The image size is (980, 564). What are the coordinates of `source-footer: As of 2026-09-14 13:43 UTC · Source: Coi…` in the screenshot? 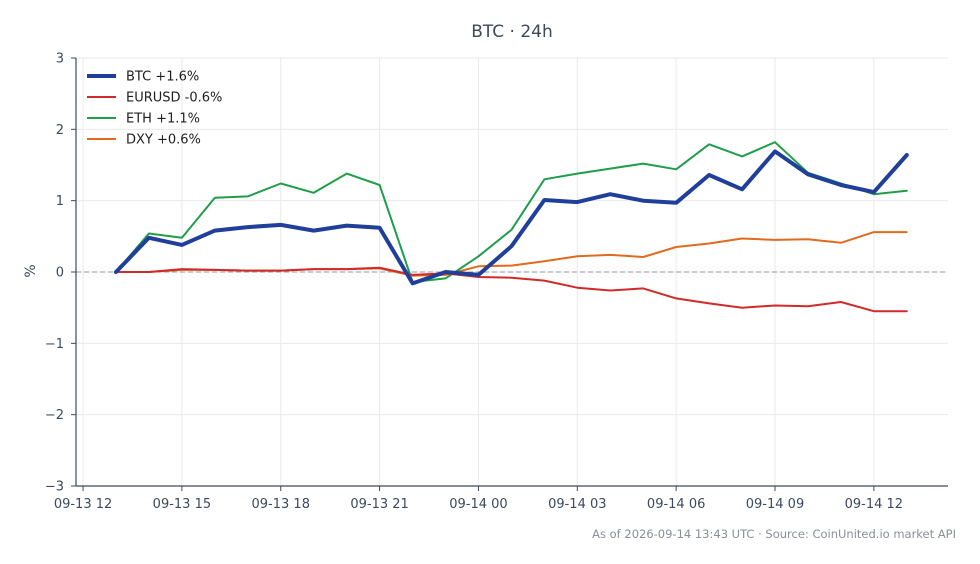 It's located at (774, 534).